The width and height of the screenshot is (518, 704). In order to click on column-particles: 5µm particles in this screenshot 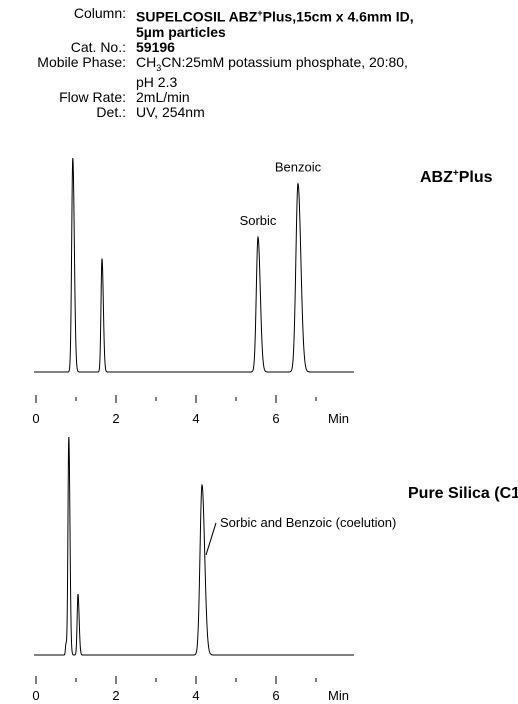, I will do `click(181, 31)`.